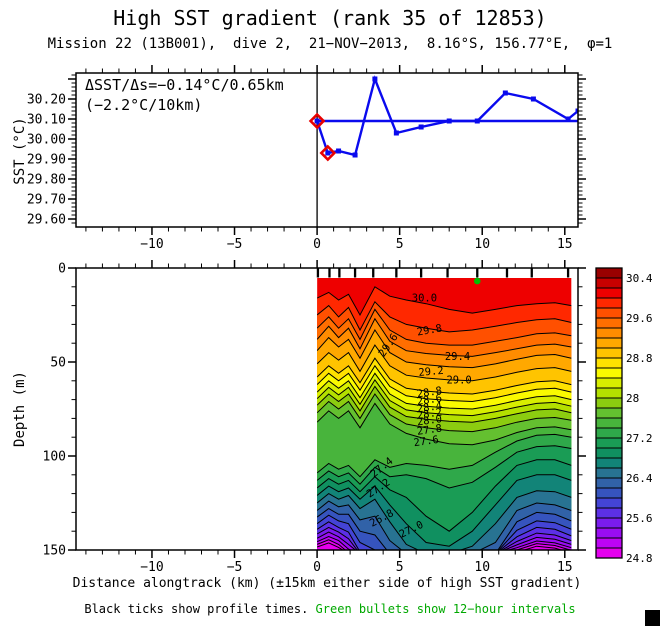  I want to click on contour-label: 29.8, so click(429, 330).